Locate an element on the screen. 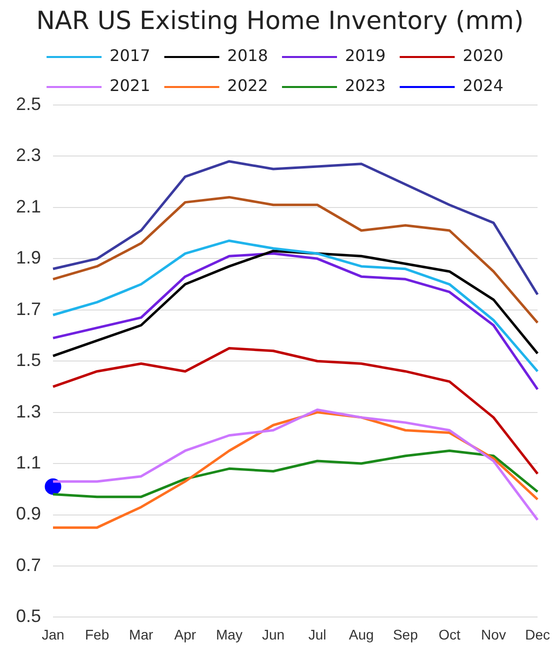 The height and width of the screenshot is (670, 560). x-tick-label: Sep is located at coordinates (405, 634).